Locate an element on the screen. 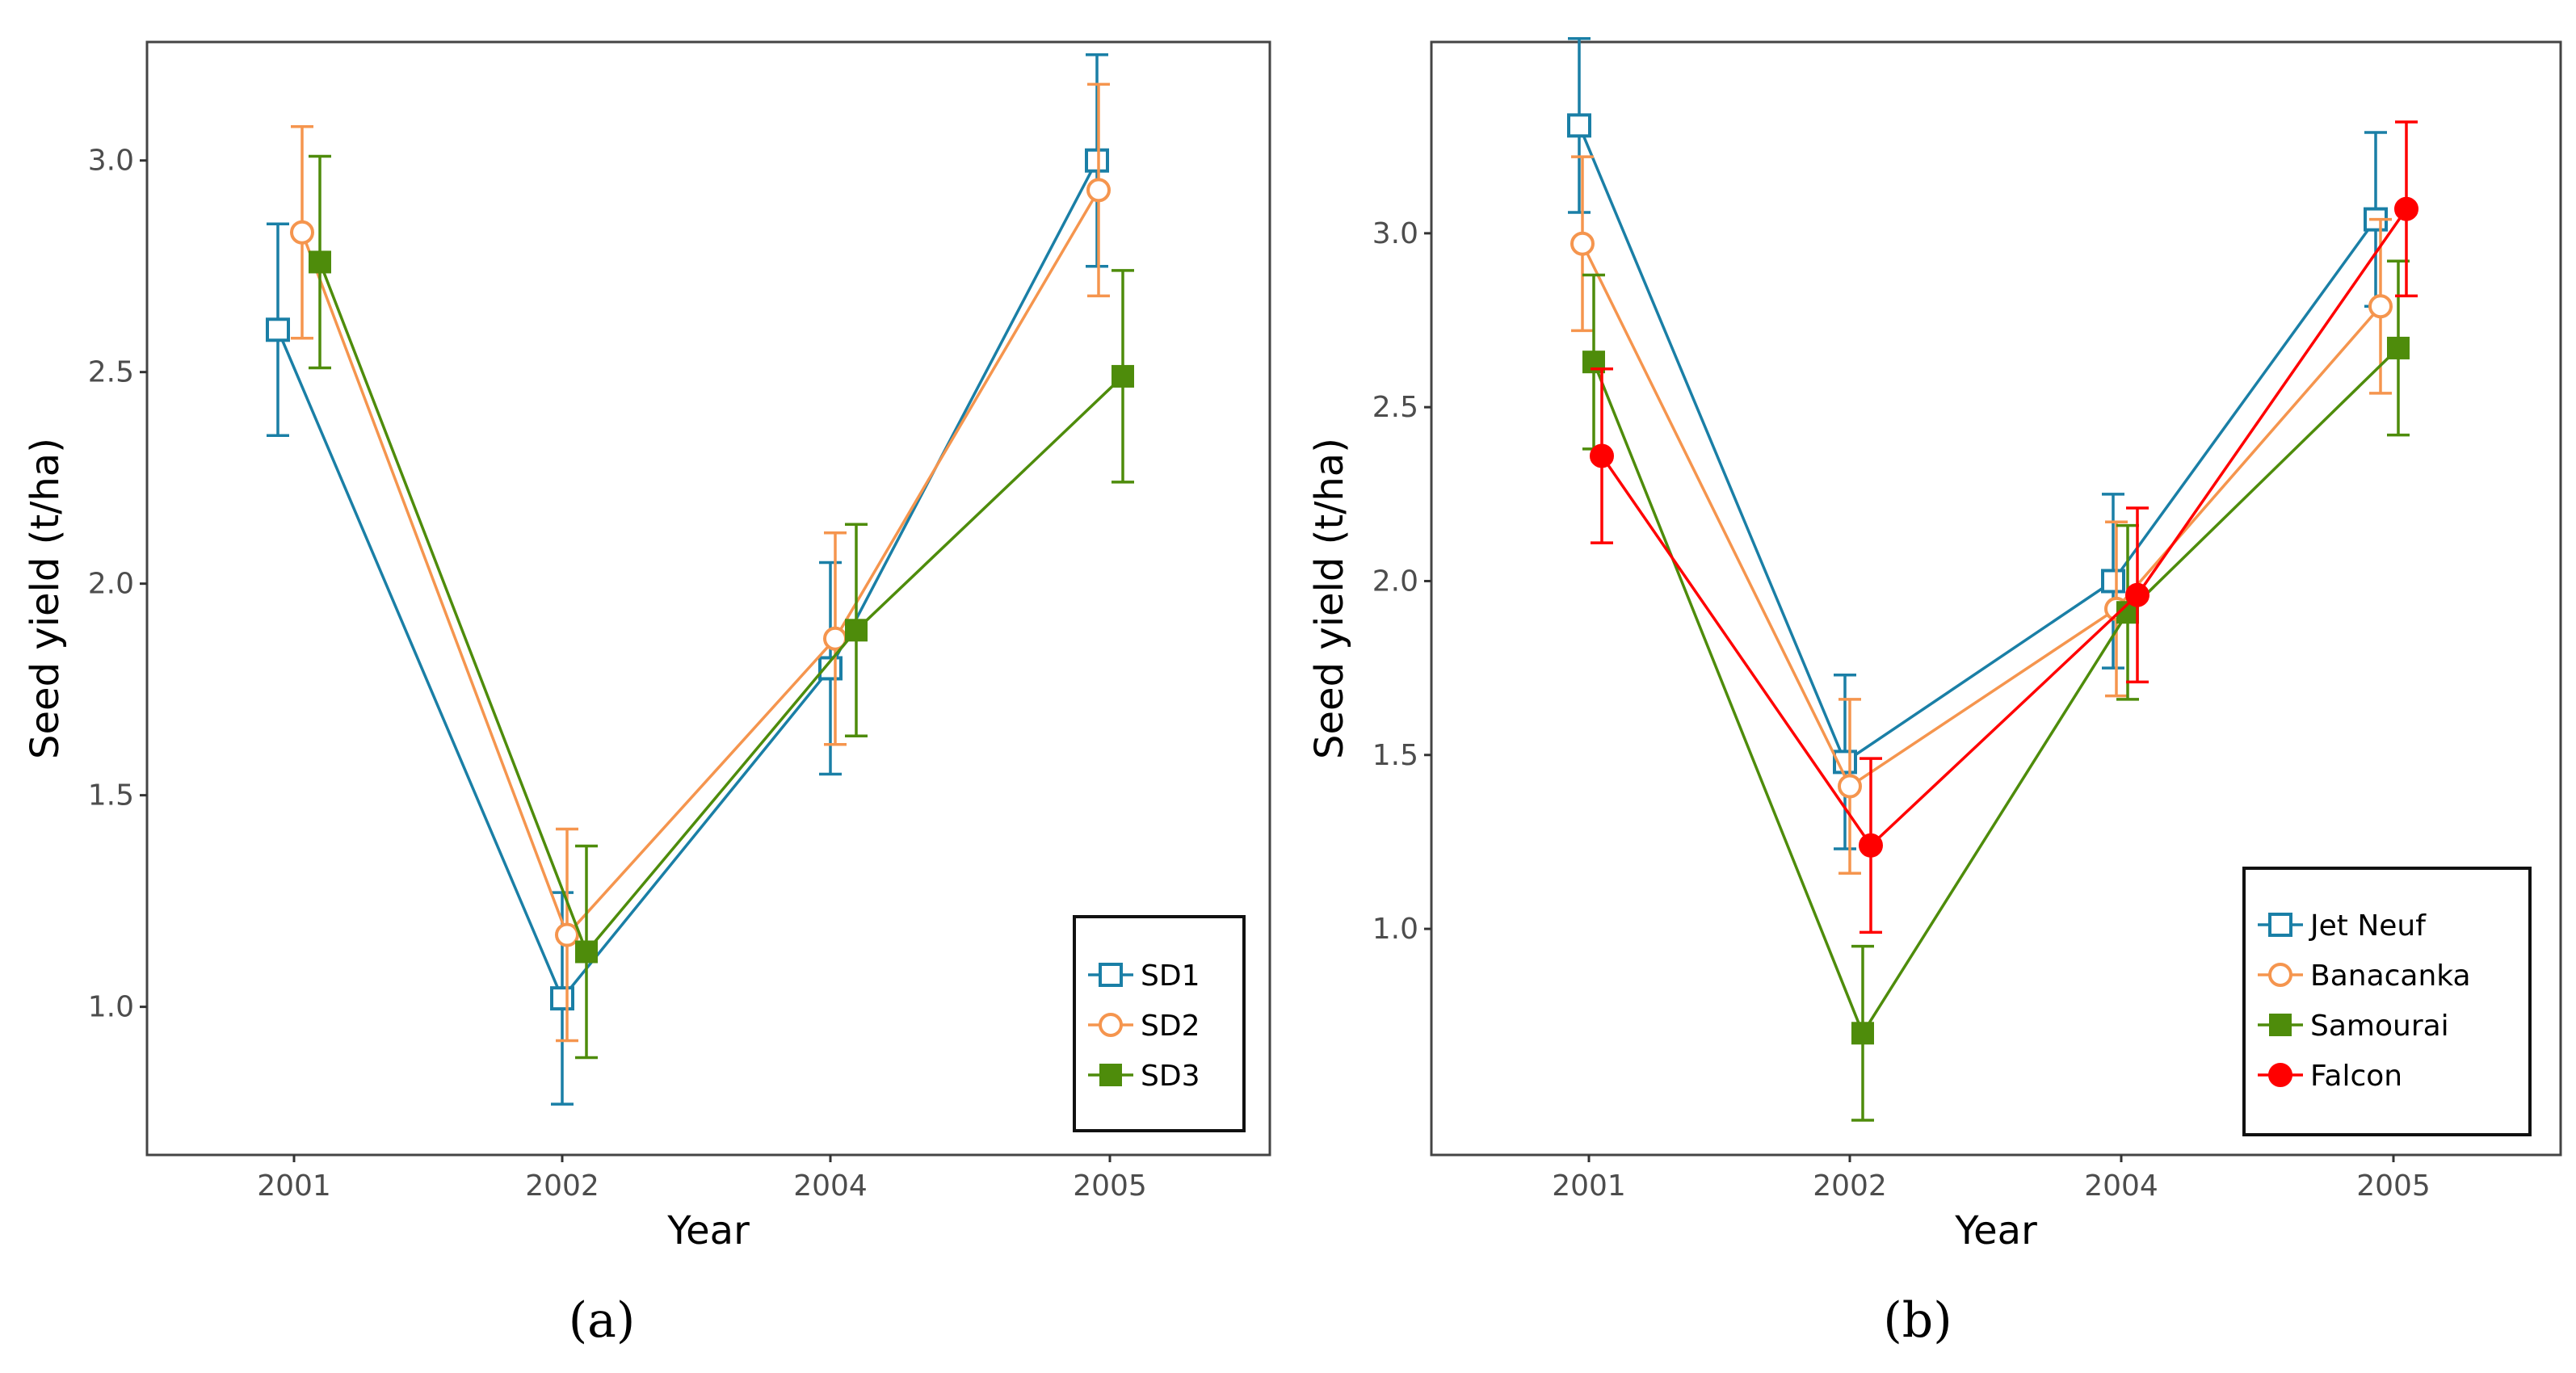 The width and height of the screenshot is (2576, 1373). panel-label: (a) is located at coordinates (602, 1320).